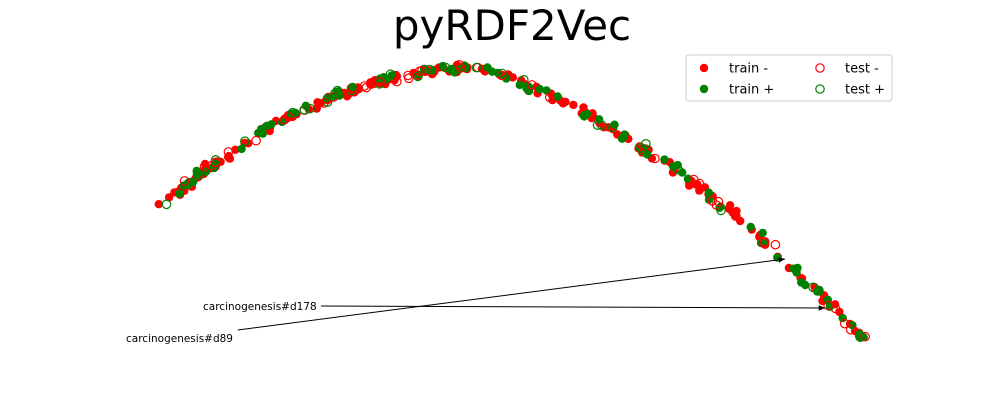 The height and width of the screenshot is (400, 1000). Describe the element at coordinates (179, 339) in the screenshot. I see `annotation-label-2: carcinogenesis#d89` at that location.